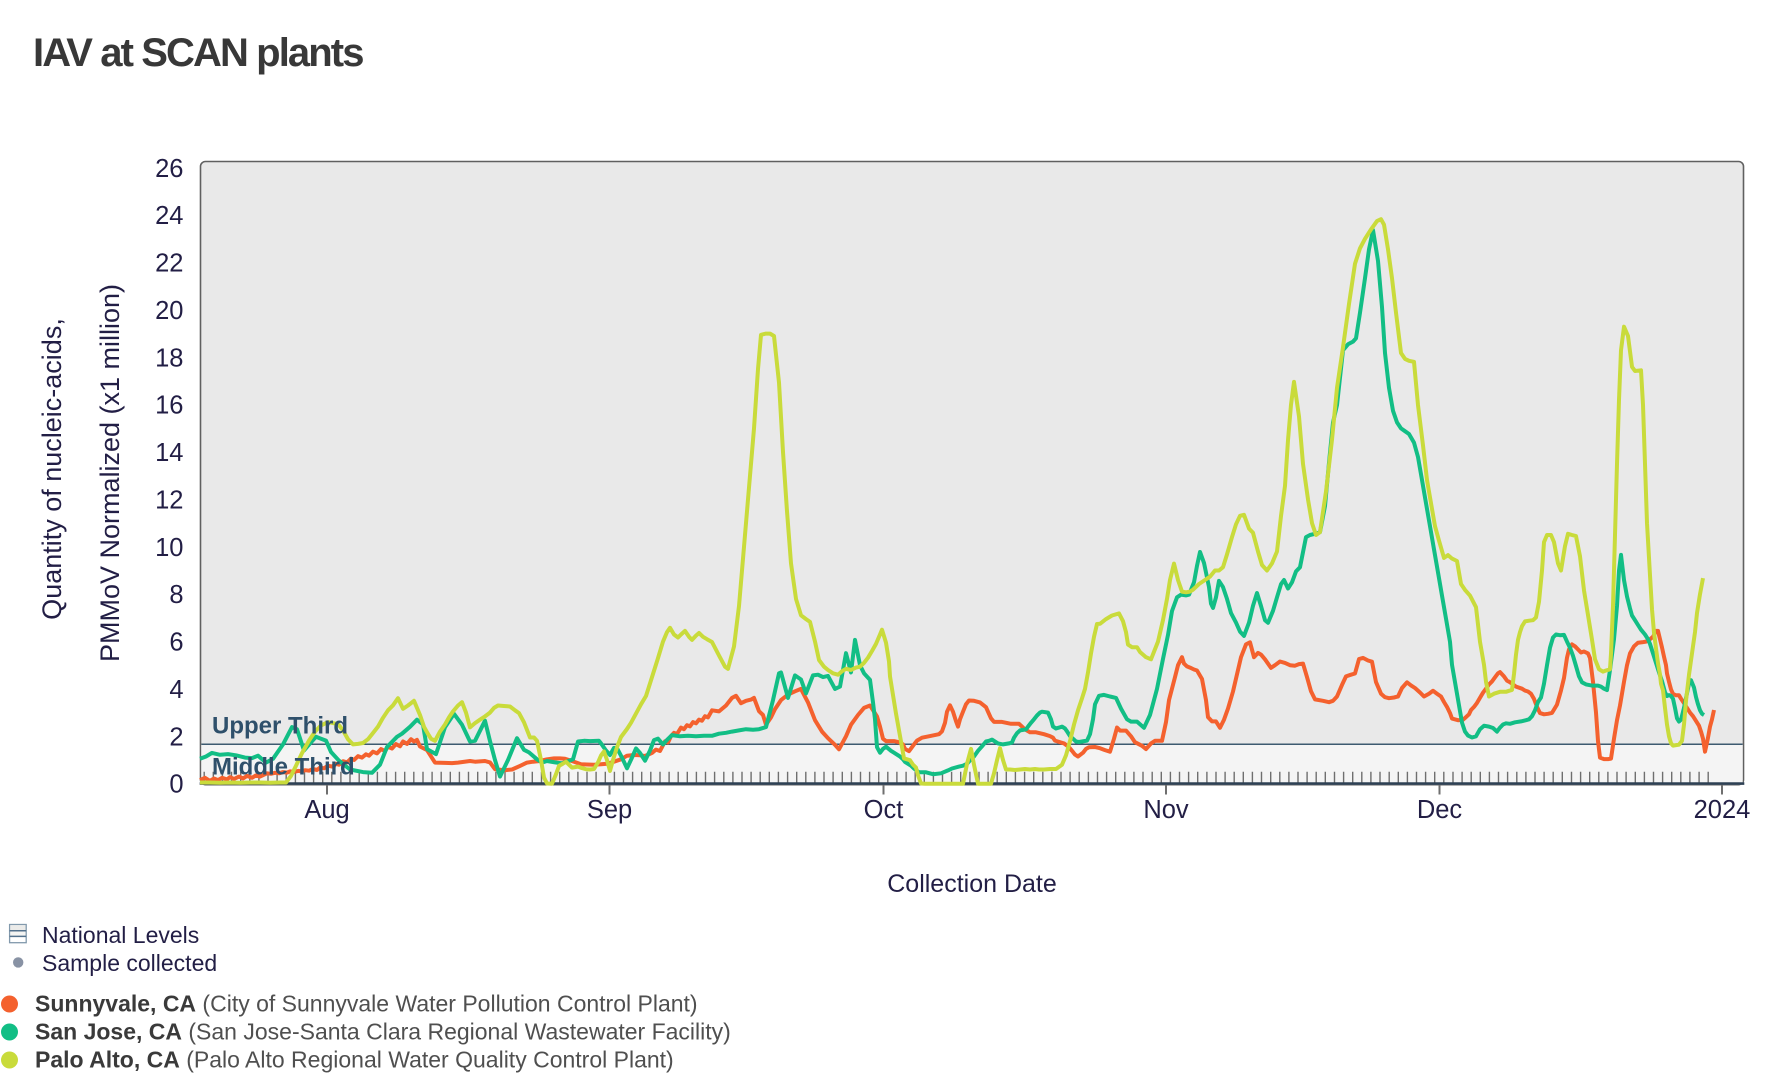  Describe the element at coordinates (110, 473) in the screenshot. I see `svg-text: PMMoV Normalized (x1 million)` at that location.